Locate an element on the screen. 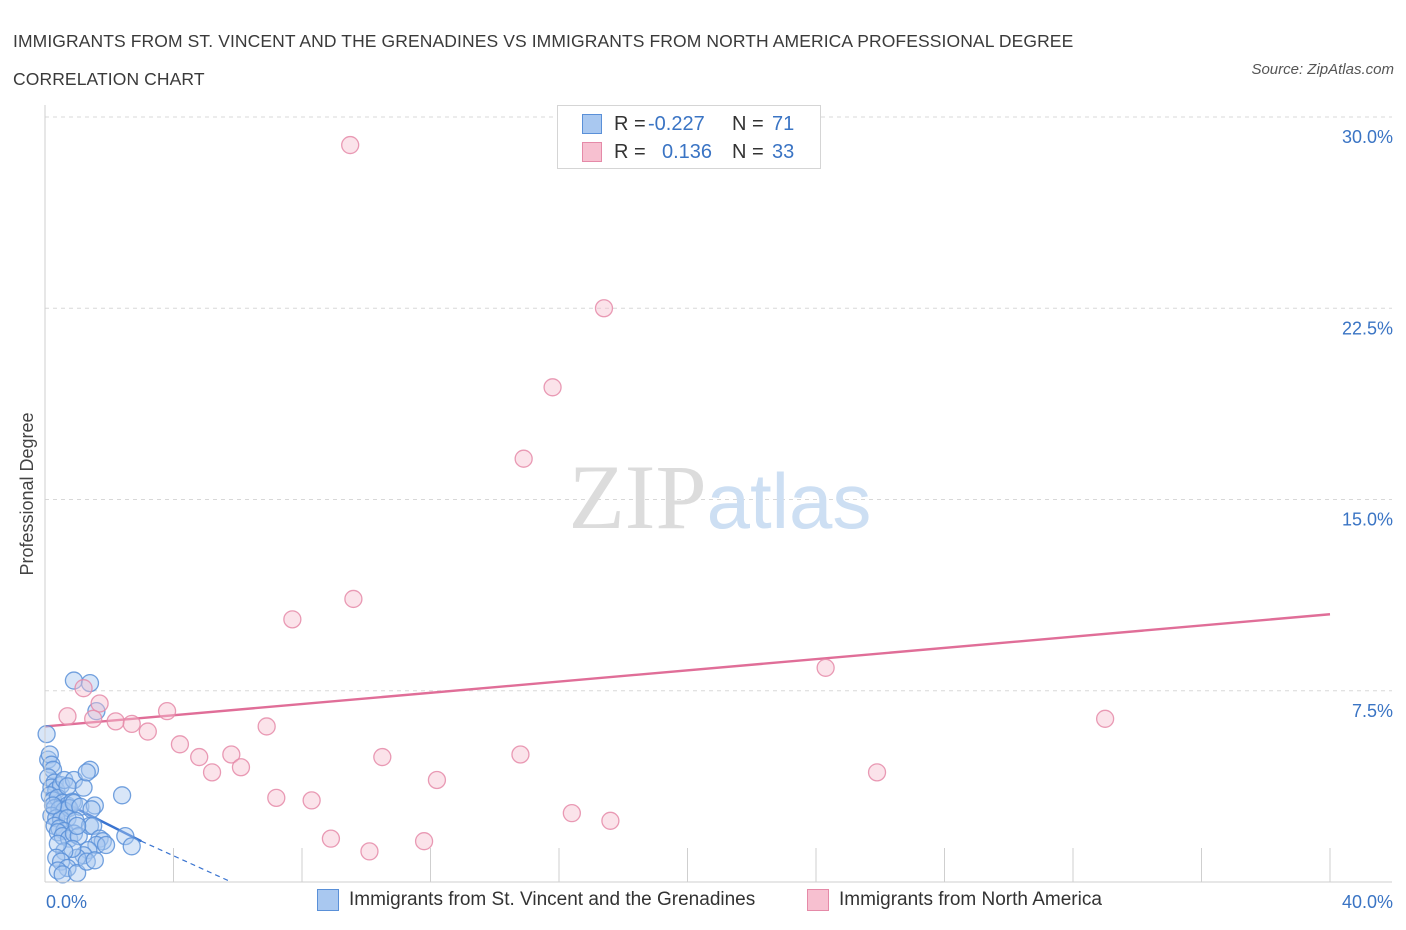 The width and height of the screenshot is (1406, 930). series-label-pink: Immigrants from North America is located at coordinates (970, 899).